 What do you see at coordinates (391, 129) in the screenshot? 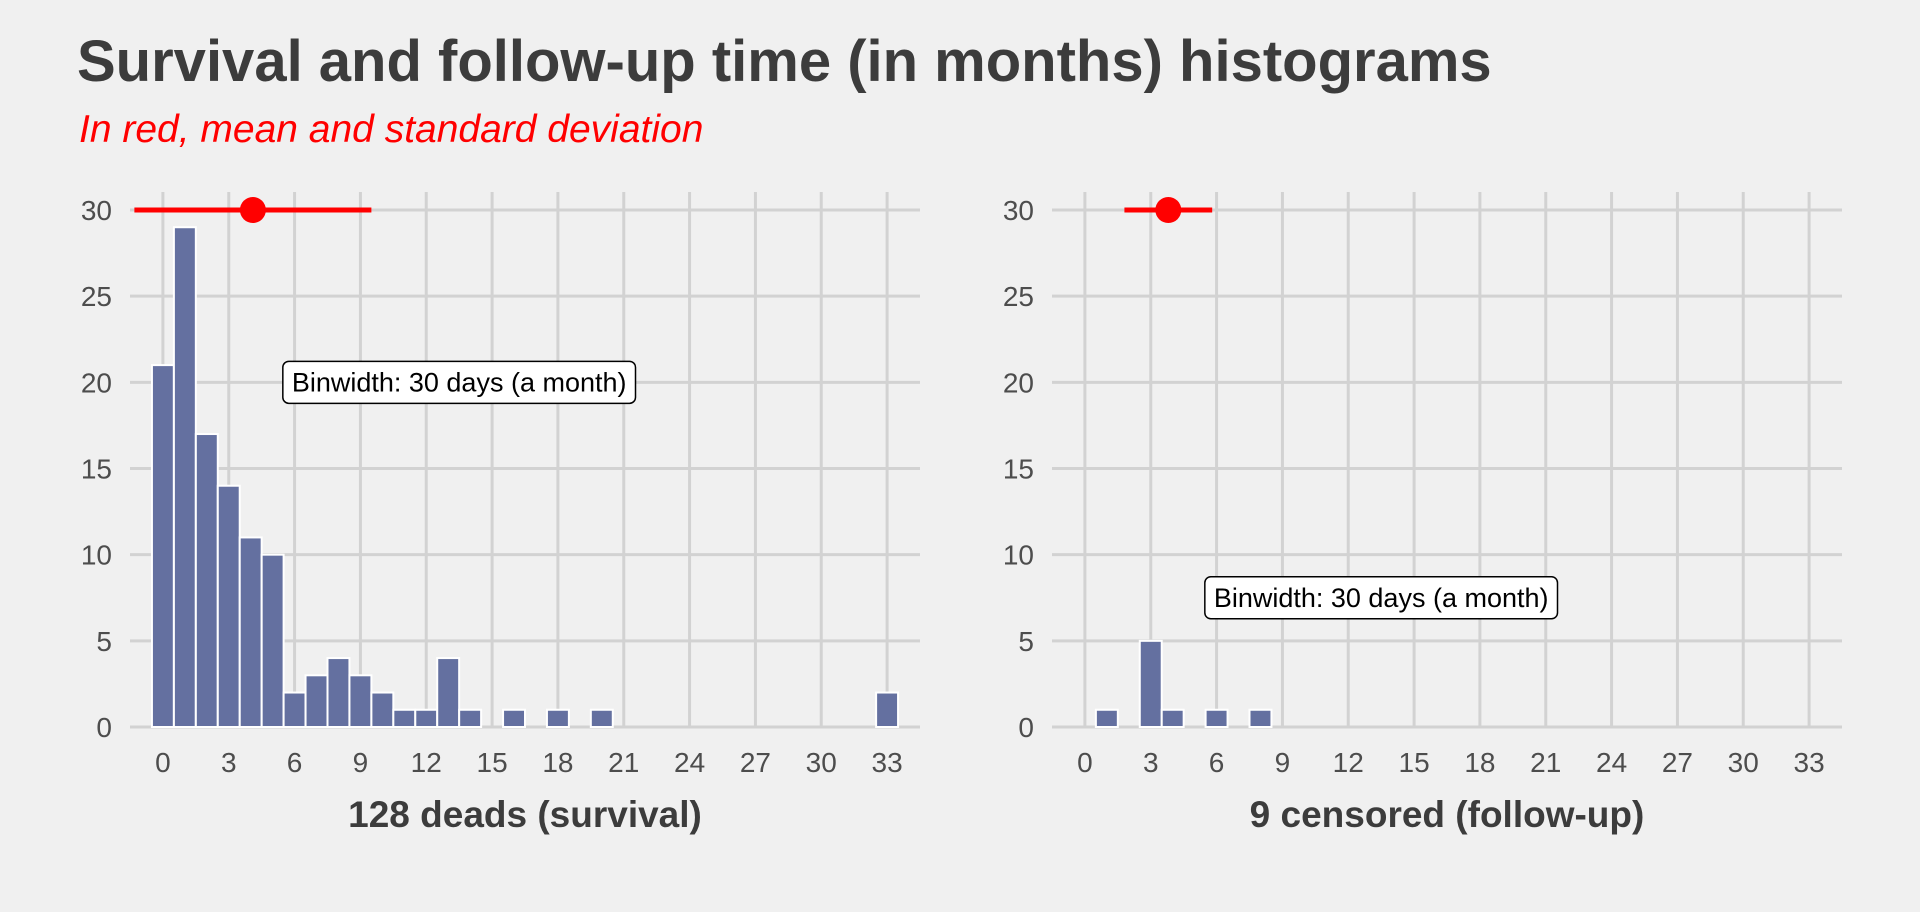
I see `chart-subtitle: In red, mean and standard deviation` at bounding box center [391, 129].